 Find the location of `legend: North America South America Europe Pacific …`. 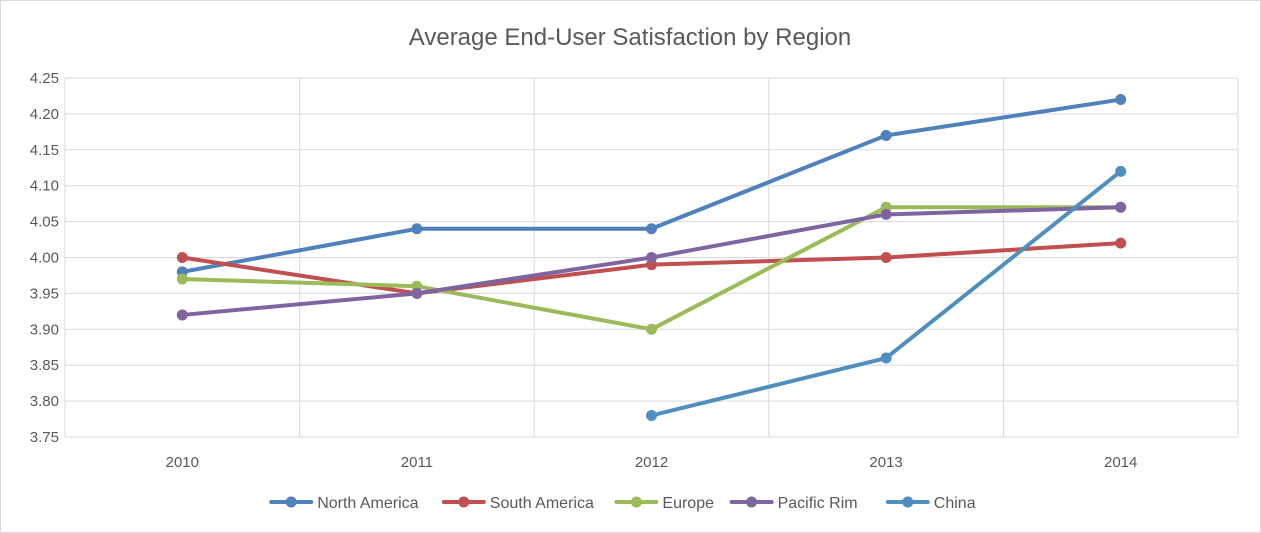

legend: North America South America Europe Pacific … is located at coordinates (622, 503).